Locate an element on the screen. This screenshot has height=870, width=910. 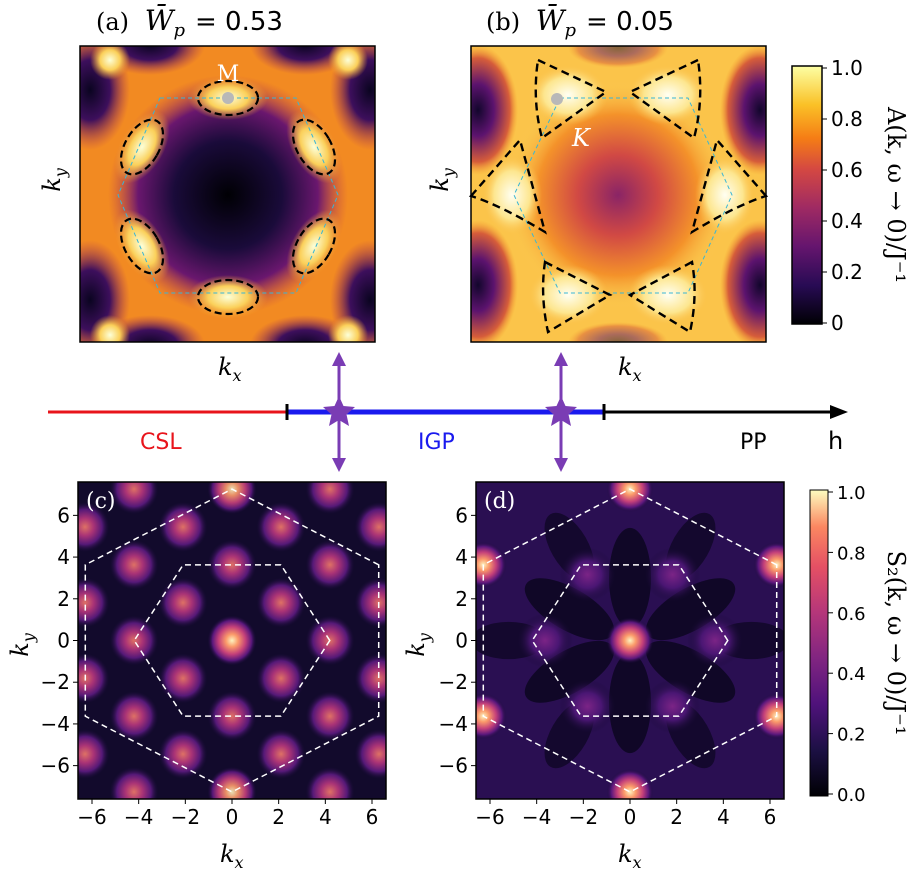
colorbar-top: 1.0 0.8 0.6 0.4 0.2 0 A(k, ω → 0)/J⁻¹ is located at coordinates (850, 195).